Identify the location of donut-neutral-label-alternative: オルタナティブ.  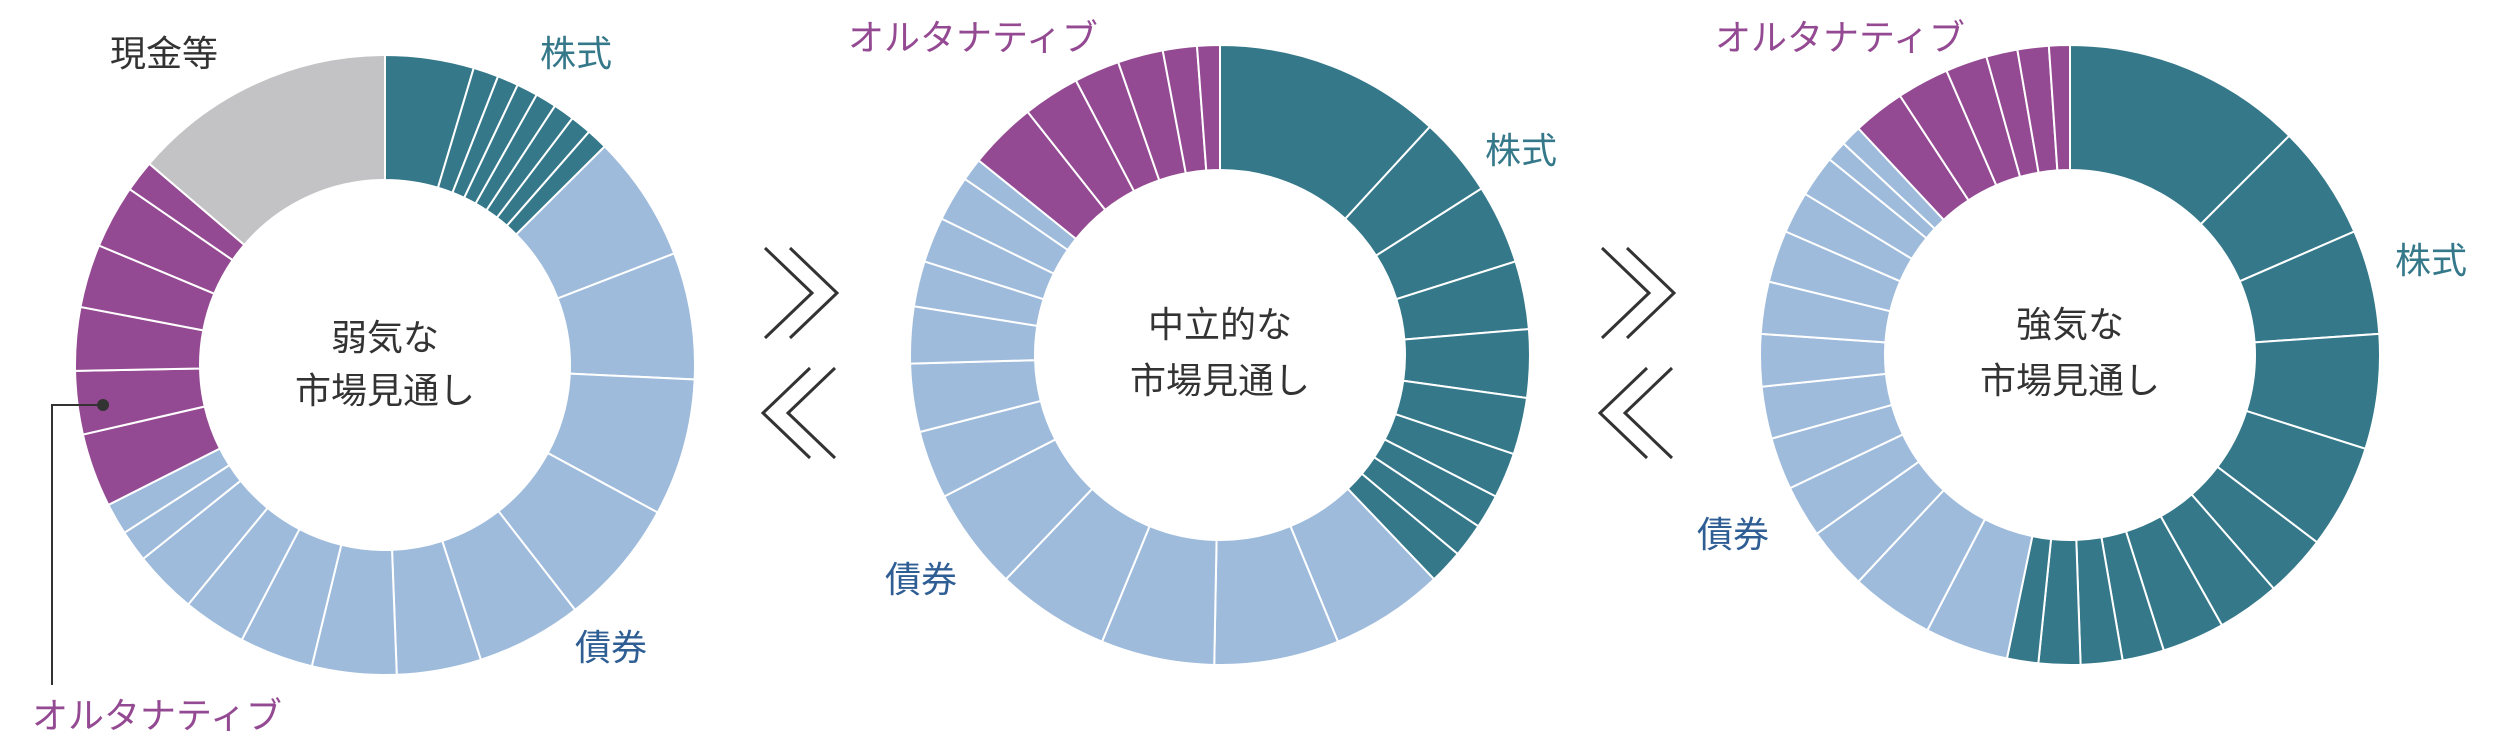
(973, 38).